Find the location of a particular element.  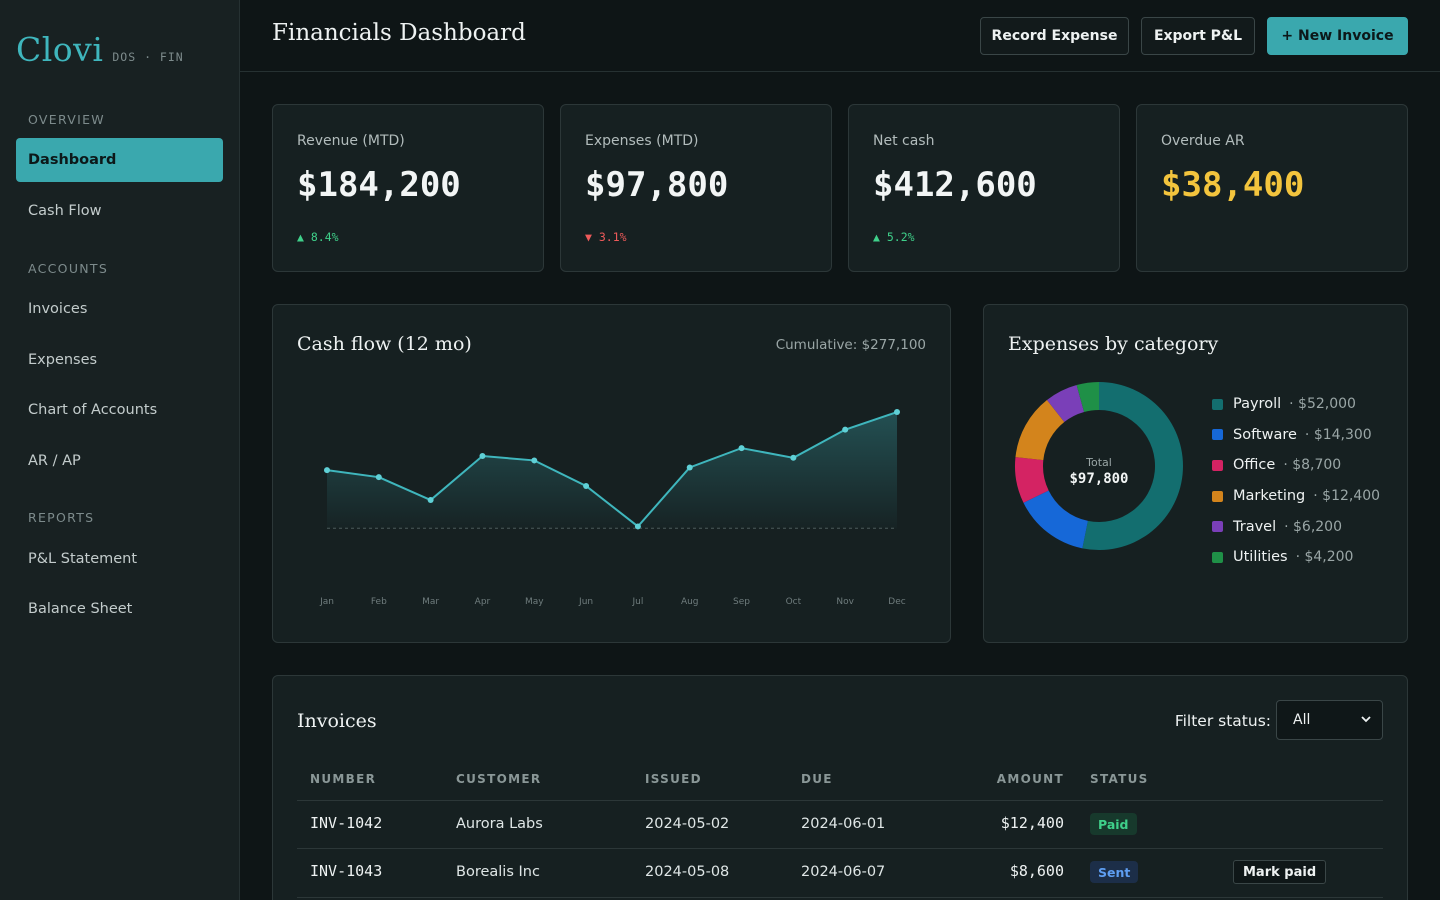

export-pl-button: Export P&L is located at coordinates (1198, 36).